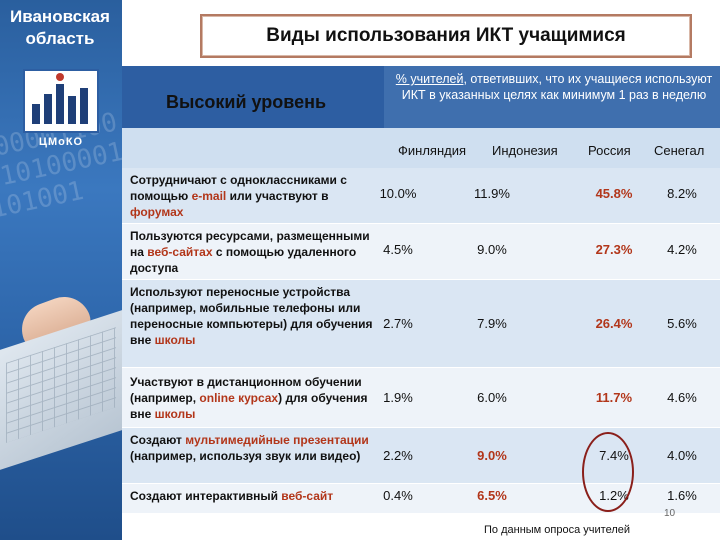 Image resolution: width=720 pixels, height=540 pixels. I want to click on value-cell-Сенегал: 4.0%, so click(682, 455).